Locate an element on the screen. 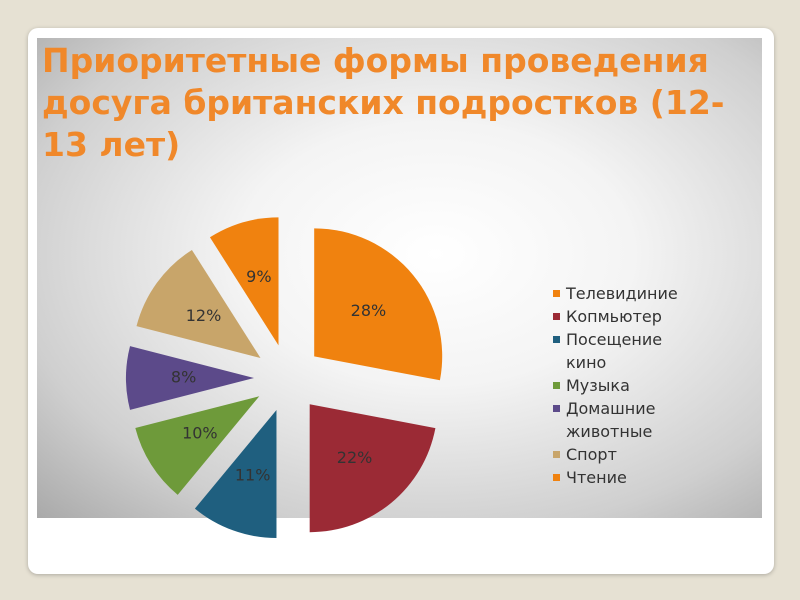 The image size is (800, 600). data-label: 10% is located at coordinates (200, 432).